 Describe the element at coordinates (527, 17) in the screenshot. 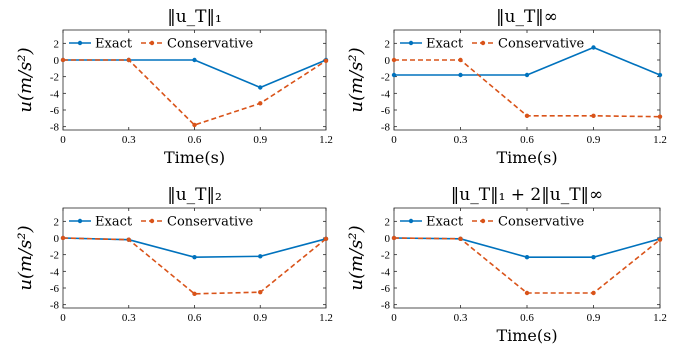

I see `chart-title: ‖u_T‖∞` at that location.